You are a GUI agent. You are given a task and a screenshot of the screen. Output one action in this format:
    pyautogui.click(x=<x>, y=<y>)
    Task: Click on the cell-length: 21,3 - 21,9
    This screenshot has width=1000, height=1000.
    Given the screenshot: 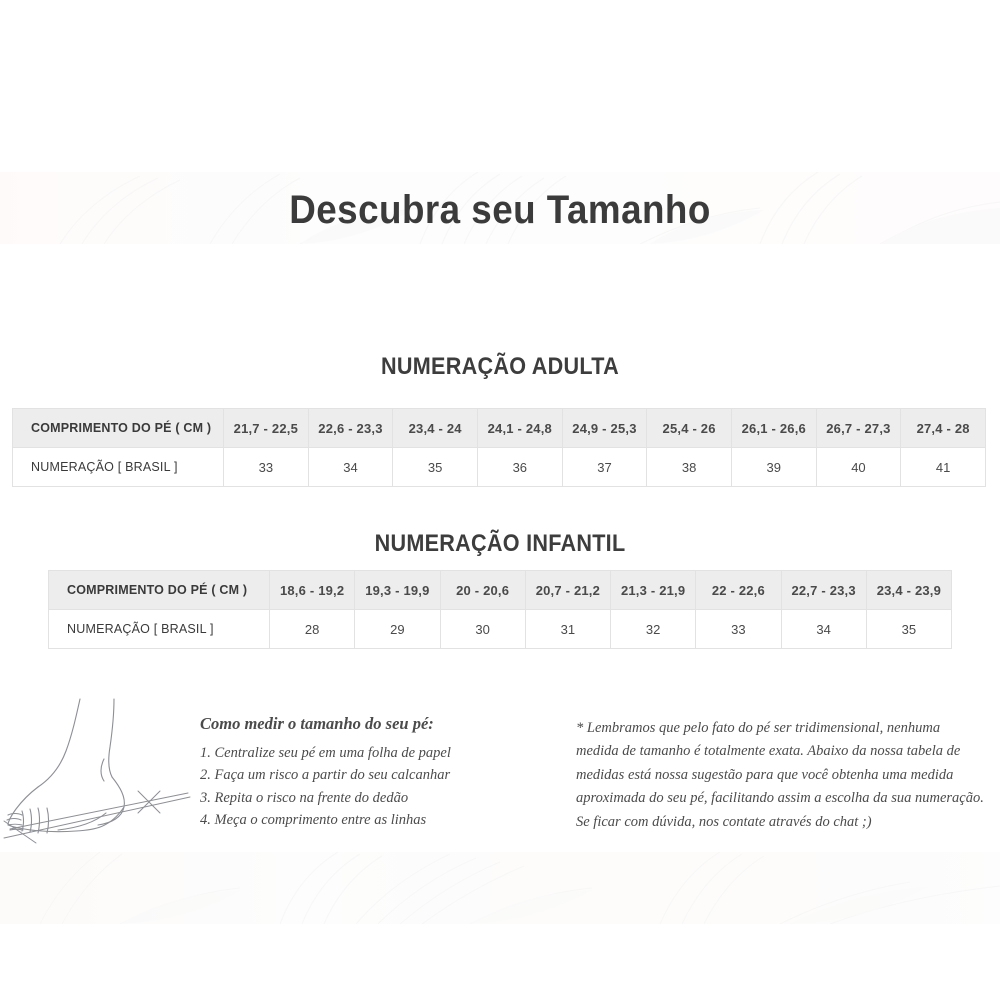 What is the action you would take?
    pyautogui.click(x=653, y=590)
    